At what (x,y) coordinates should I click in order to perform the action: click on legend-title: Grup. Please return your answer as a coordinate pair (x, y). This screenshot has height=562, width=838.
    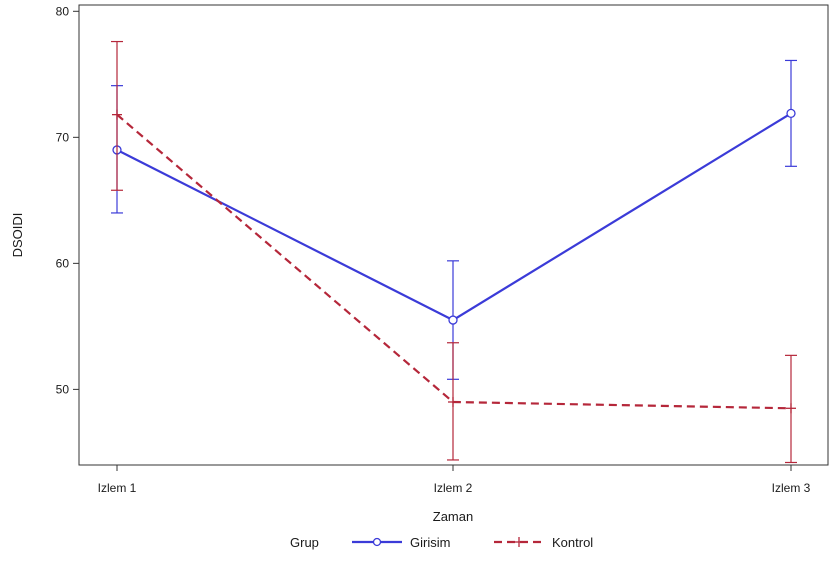
    Looking at the image, I should click on (304, 542).